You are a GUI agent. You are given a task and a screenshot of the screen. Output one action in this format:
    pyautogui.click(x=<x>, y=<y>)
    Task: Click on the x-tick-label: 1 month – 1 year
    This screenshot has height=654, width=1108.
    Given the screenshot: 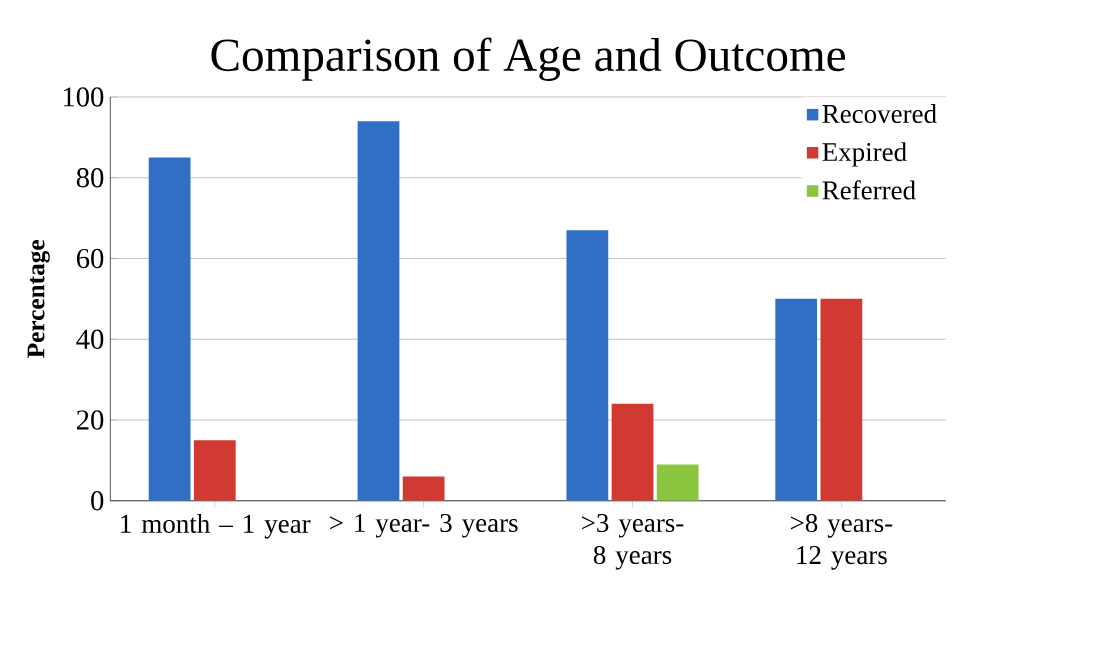 What is the action you would take?
    pyautogui.click(x=216, y=526)
    